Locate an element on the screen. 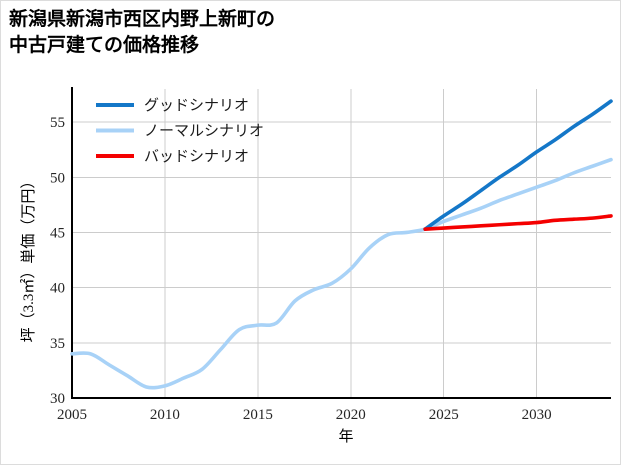  y-tick-label: 50 is located at coordinates (57, 178).